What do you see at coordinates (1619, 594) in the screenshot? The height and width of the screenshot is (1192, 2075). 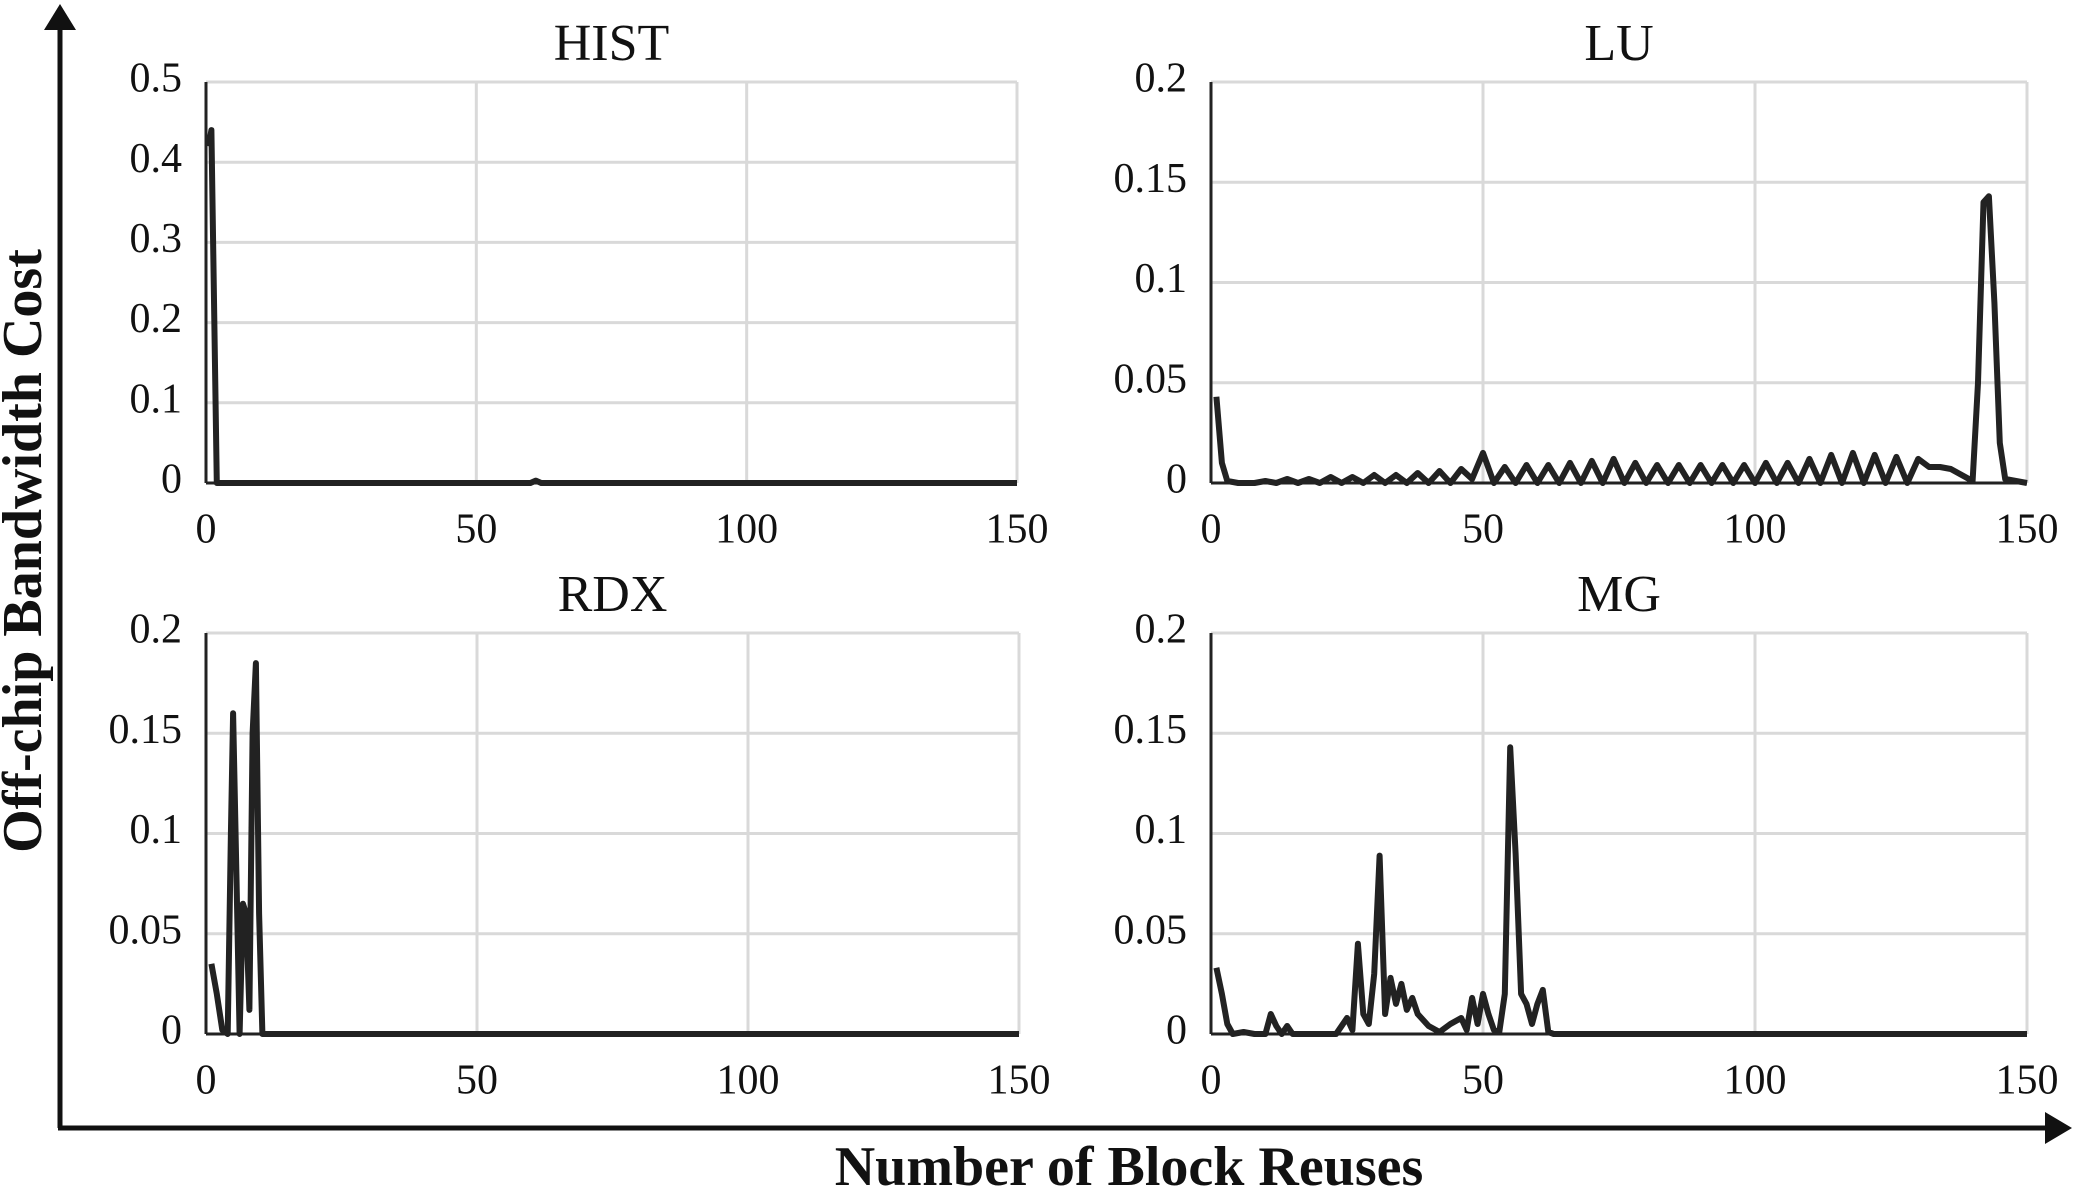 I see `chart-title: MG` at bounding box center [1619, 594].